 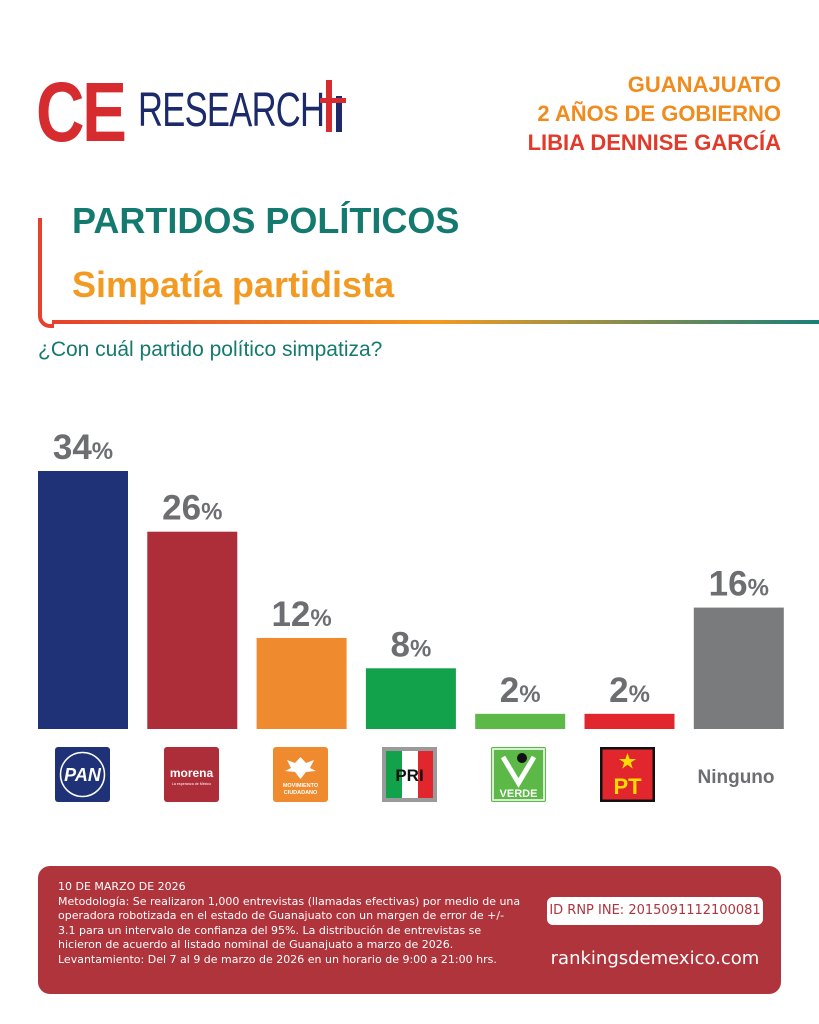 I want to click on footer-date: 10 DE MARZO DE 2026, so click(x=122, y=886).